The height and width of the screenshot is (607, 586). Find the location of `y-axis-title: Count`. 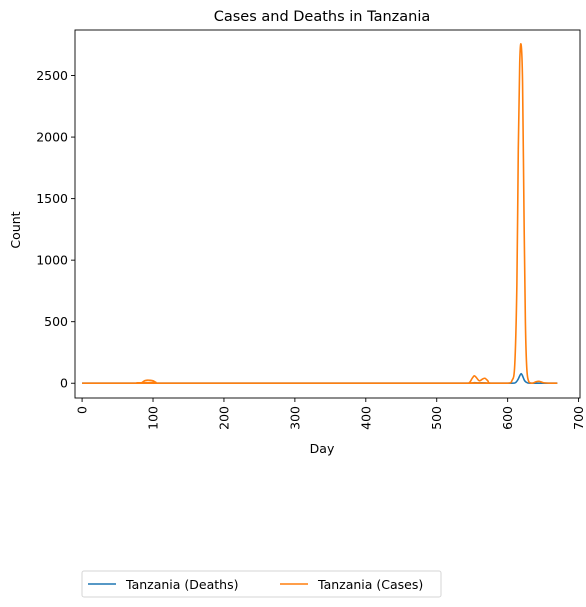

y-axis-title: Count is located at coordinates (15, 229).